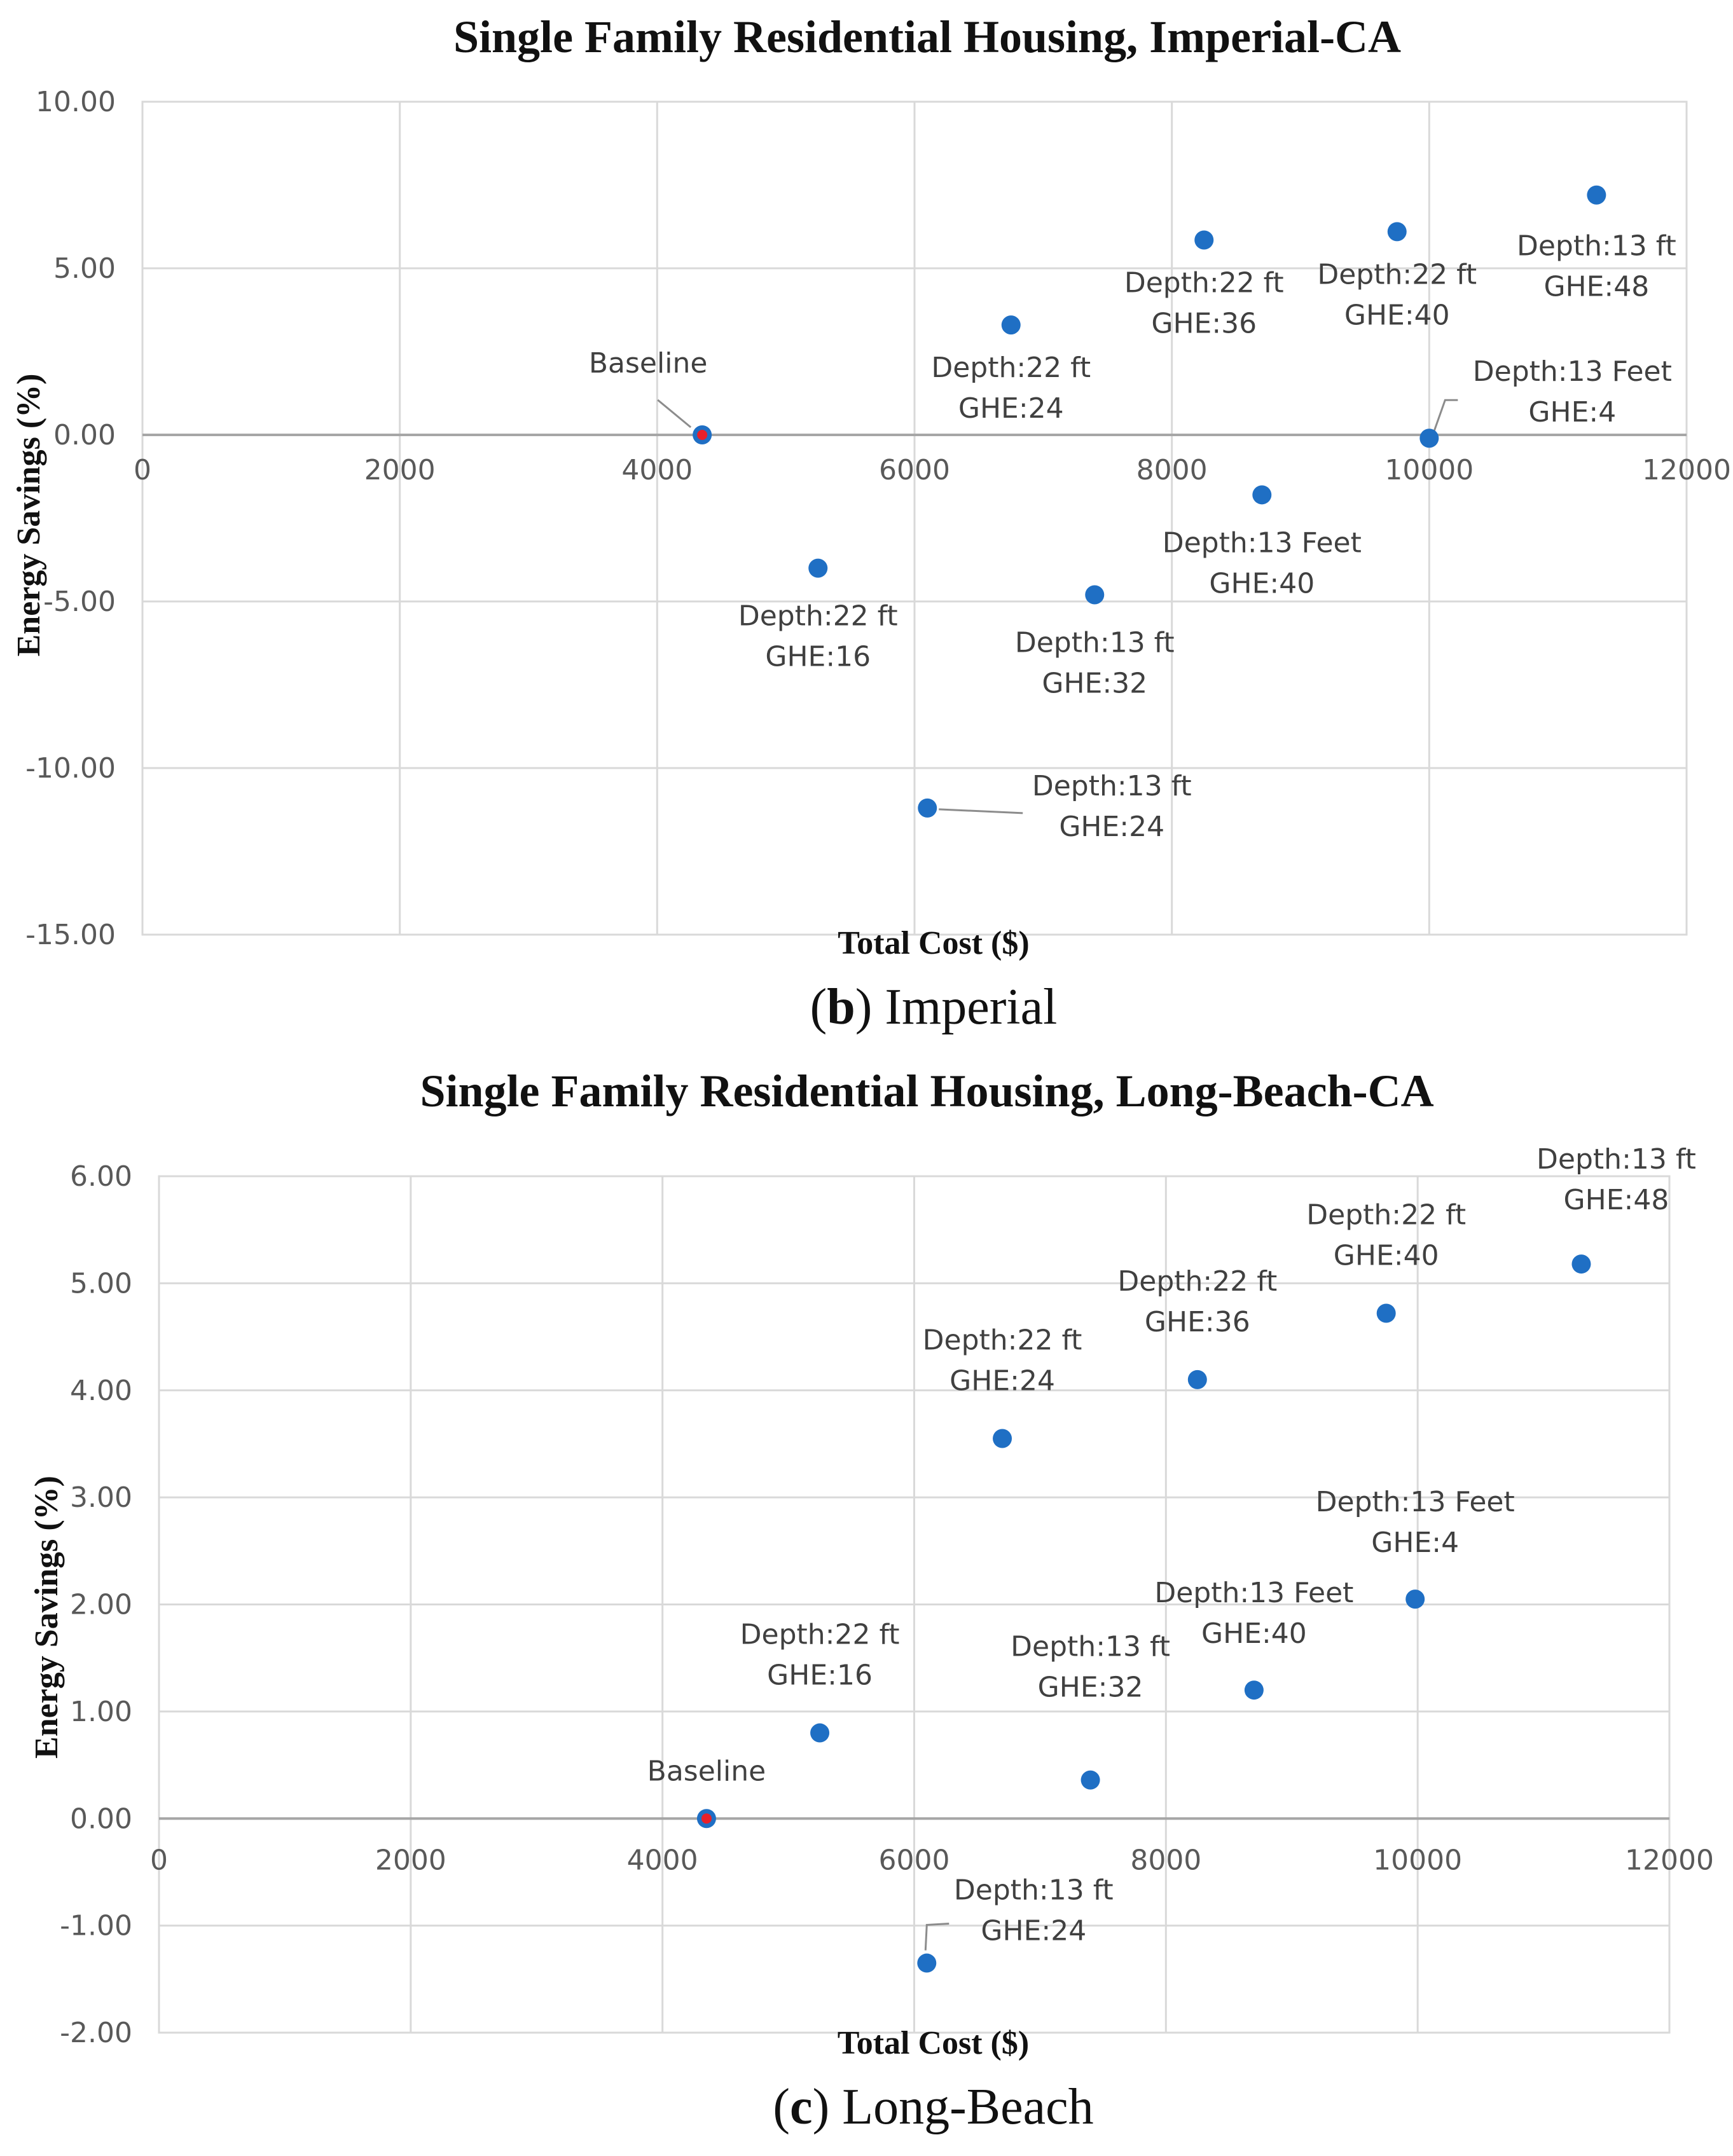 This screenshot has width=1733, height=2156. I want to click on y-tick-label: 6.00, so click(101, 1177).